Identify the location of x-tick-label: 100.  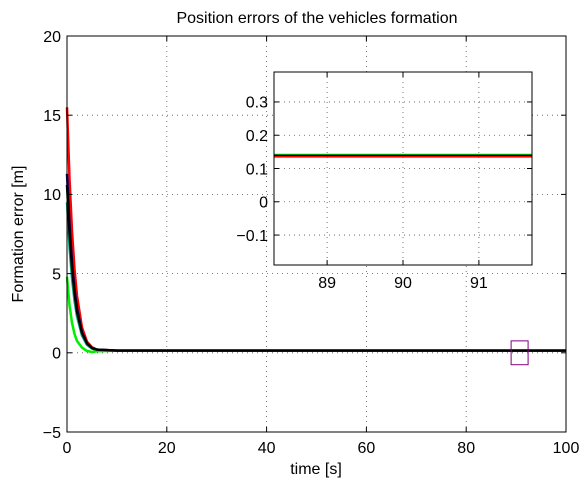
(566, 448).